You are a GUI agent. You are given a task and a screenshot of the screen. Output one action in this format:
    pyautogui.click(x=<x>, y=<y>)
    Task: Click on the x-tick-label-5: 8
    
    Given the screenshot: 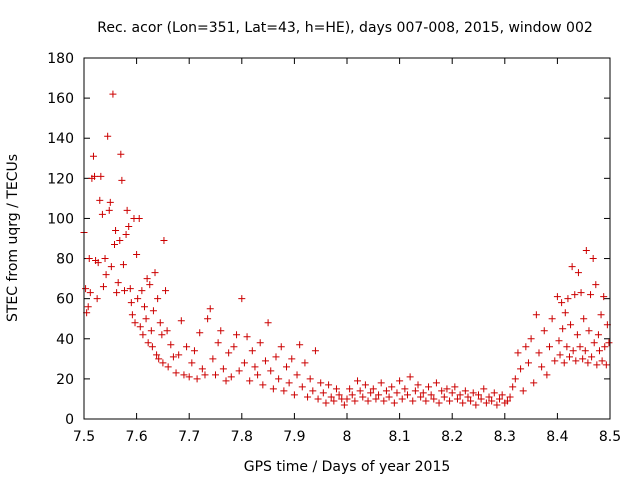 What is the action you would take?
    pyautogui.click(x=347, y=437)
    